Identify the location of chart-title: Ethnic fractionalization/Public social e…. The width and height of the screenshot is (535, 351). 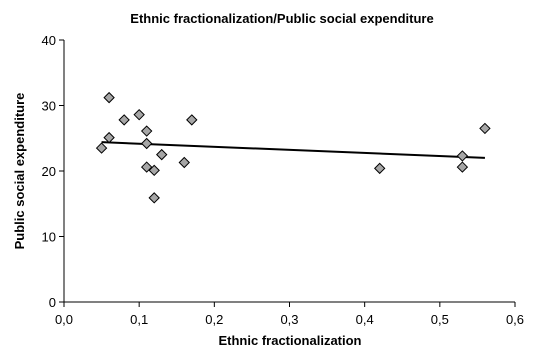
(281, 18).